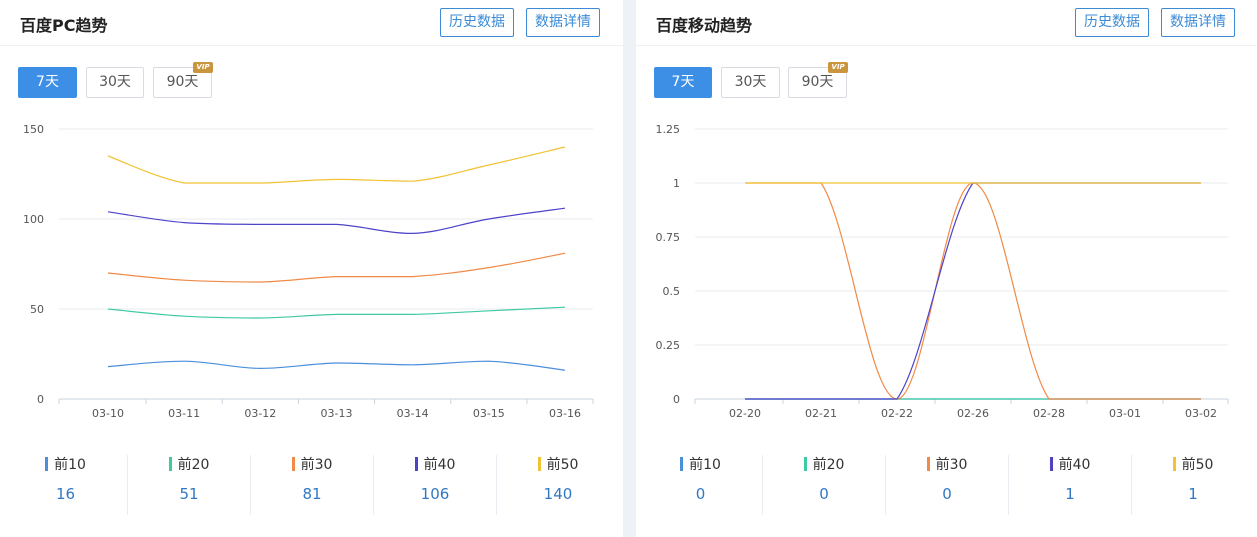 The image size is (1257, 537). I want to click on x-tick-label: 03-15, so click(489, 413).